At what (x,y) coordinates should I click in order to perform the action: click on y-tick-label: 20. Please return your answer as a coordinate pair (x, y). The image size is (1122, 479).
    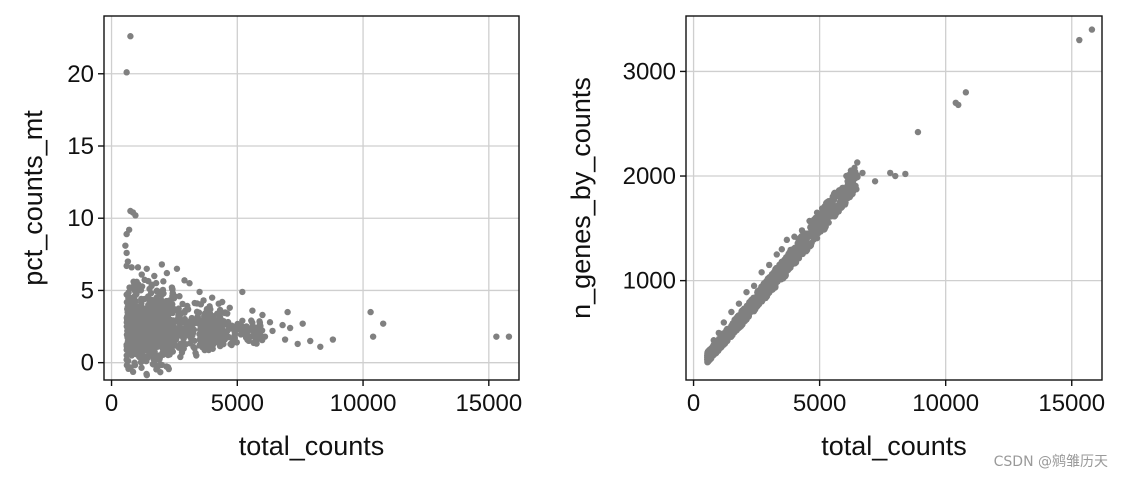
    Looking at the image, I should click on (80, 74).